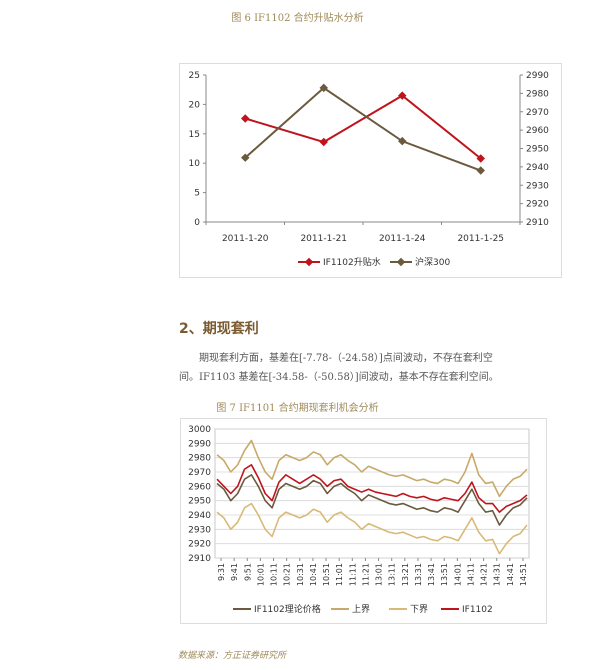 This screenshot has width=595, height=670. What do you see at coordinates (195, 105) in the screenshot?
I see `left-y-tick-label: 20` at bounding box center [195, 105].